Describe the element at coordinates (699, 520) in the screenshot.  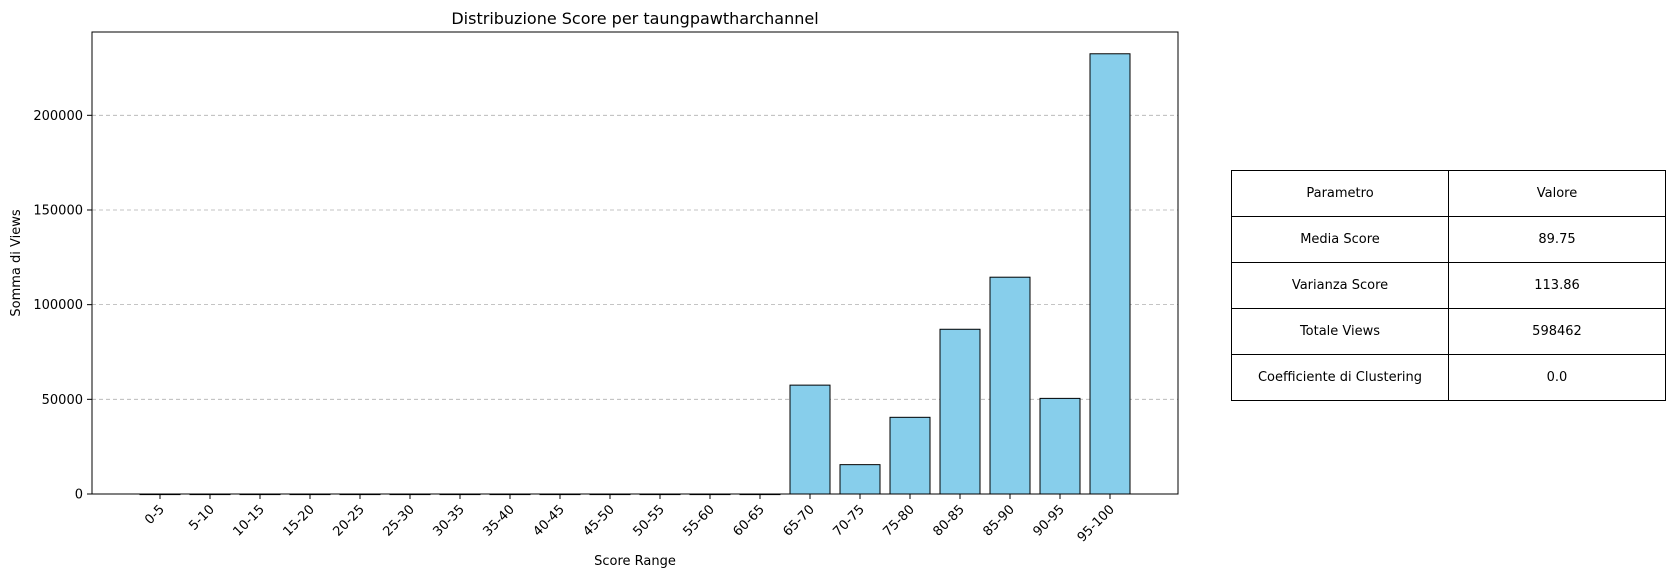
I see `x-tick-label-55-60: 55-60` at that location.